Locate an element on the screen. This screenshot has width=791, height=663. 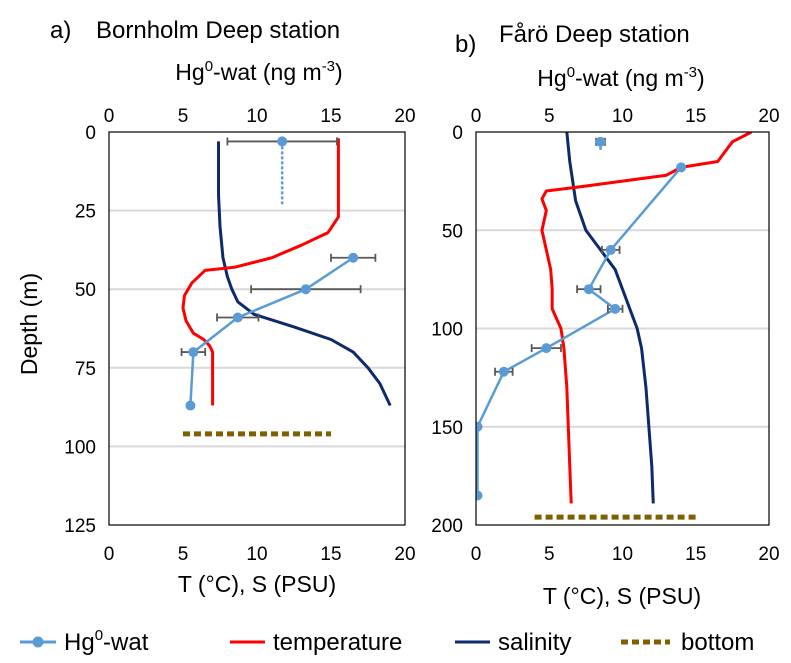
legend-item-bottom: bottom is located at coordinates (687, 642).